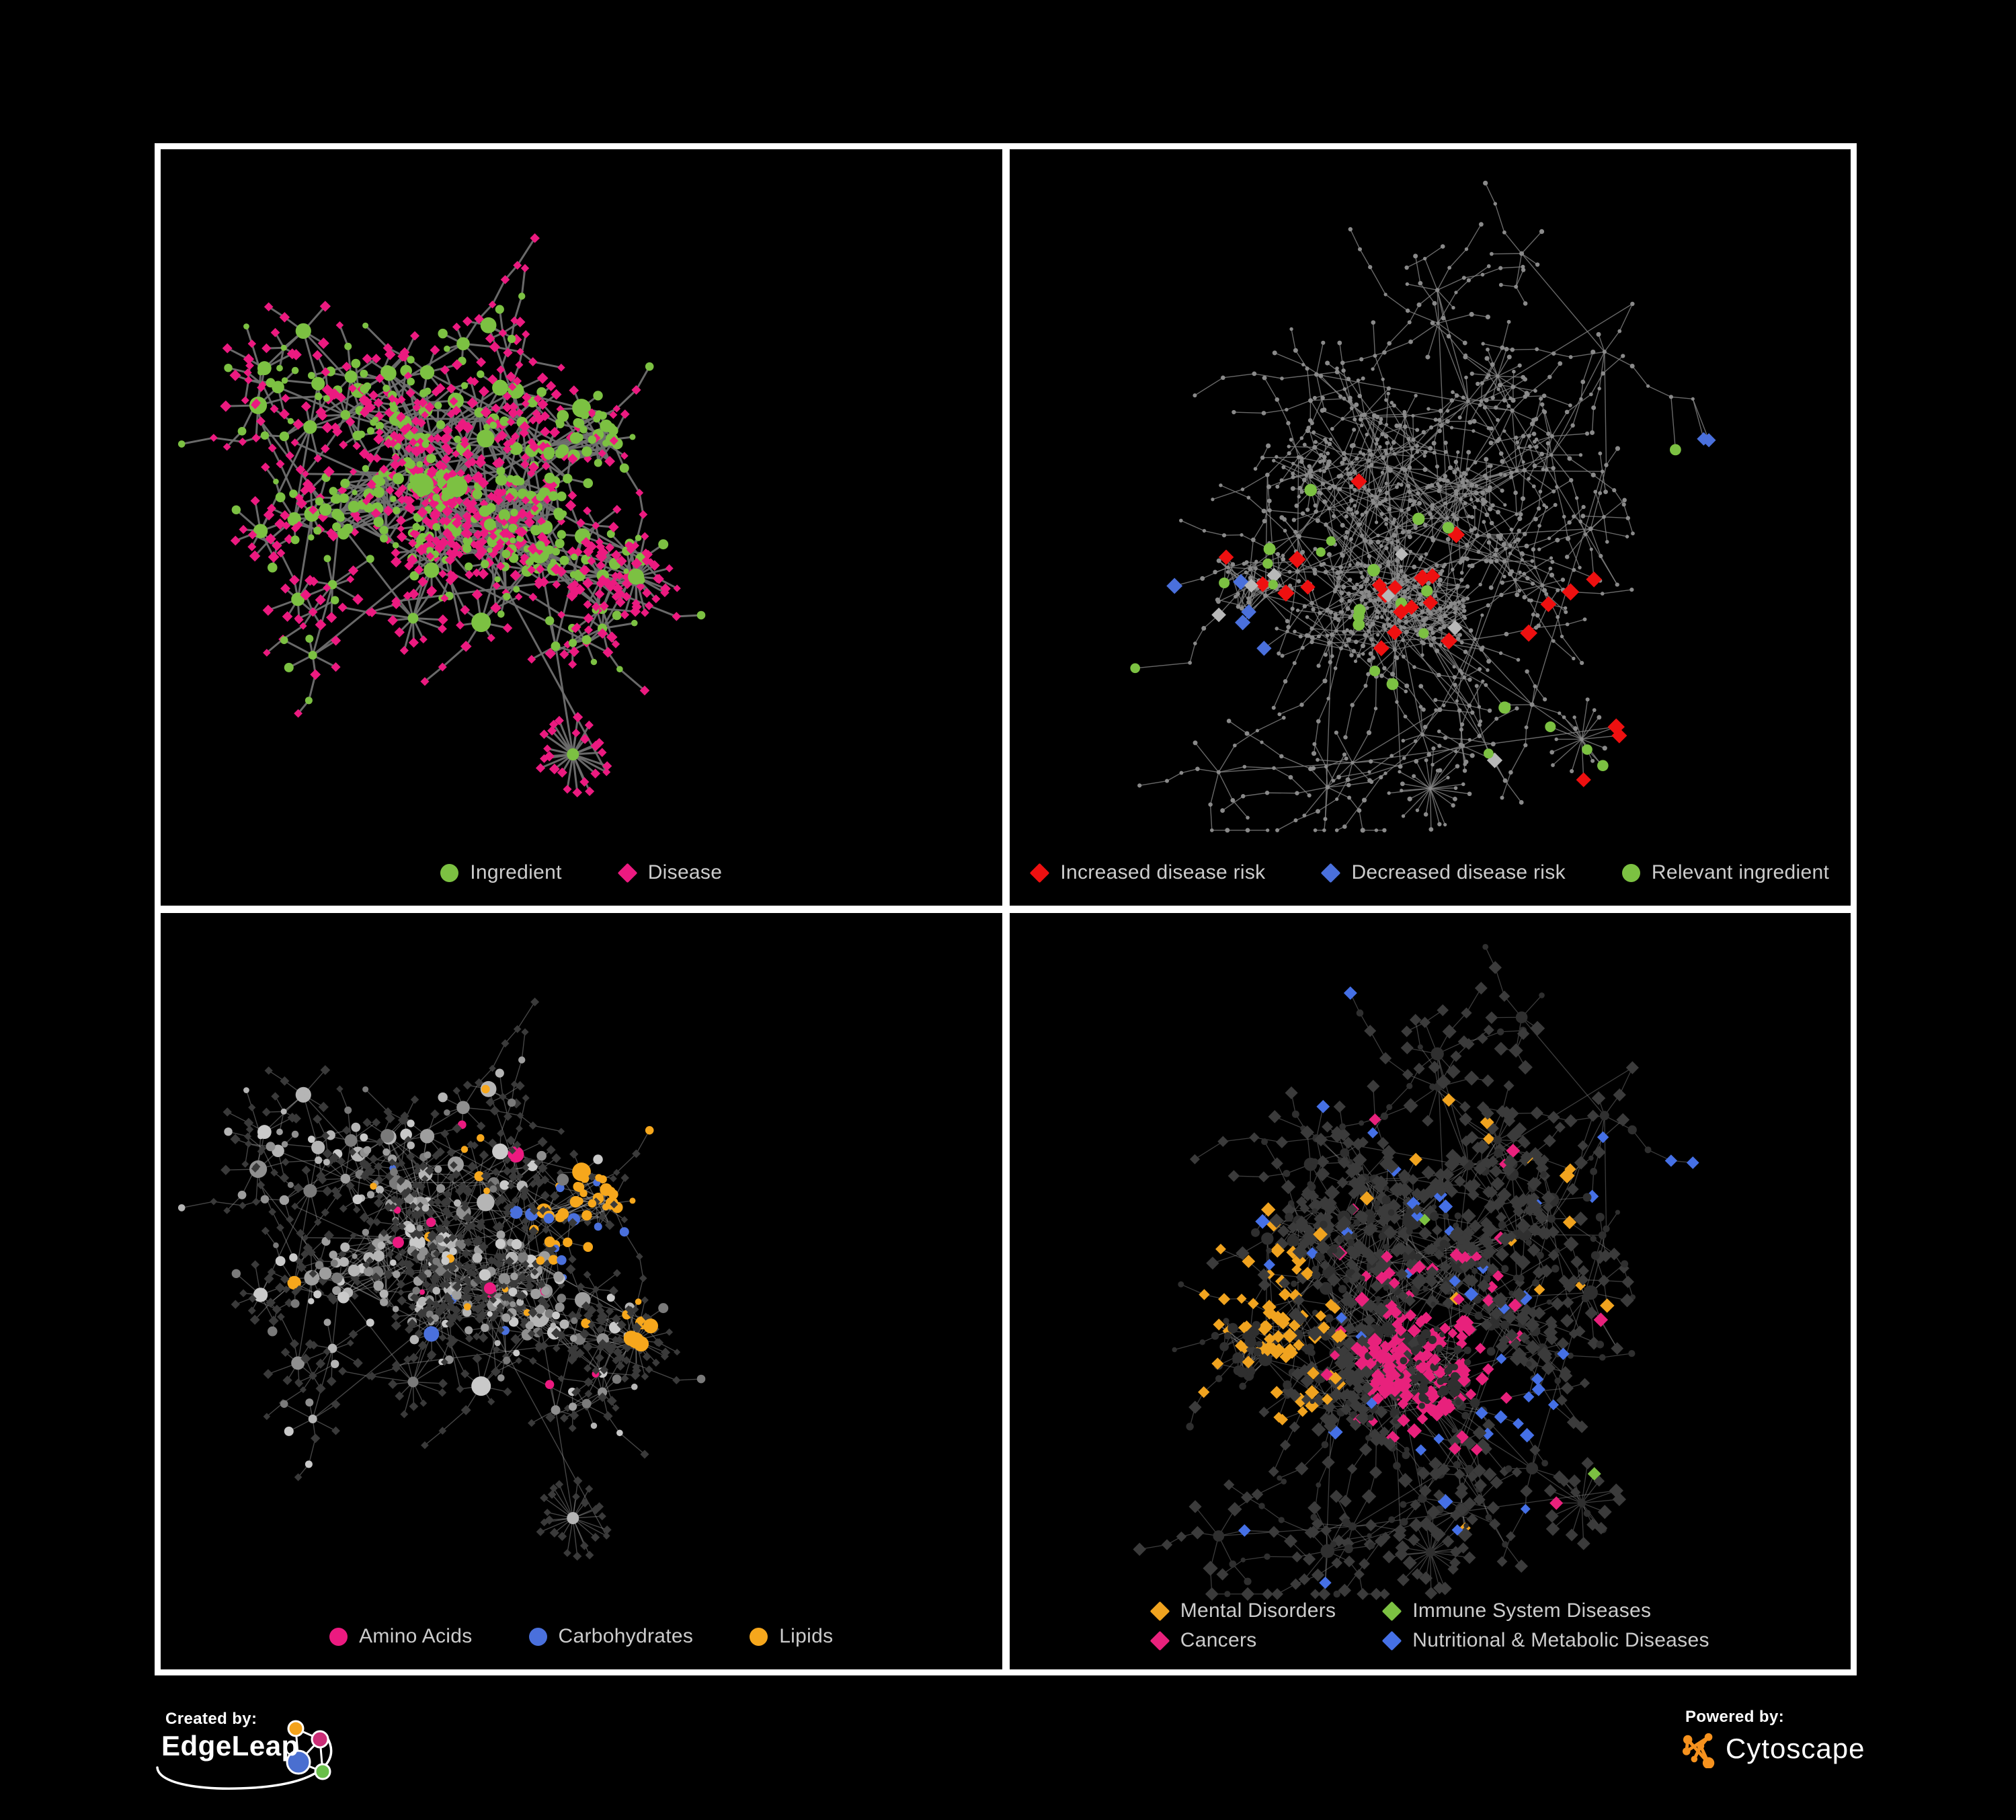 Image resolution: width=2016 pixels, height=1820 pixels. I want to click on legend-label: Carbohydrates, so click(626, 1636).